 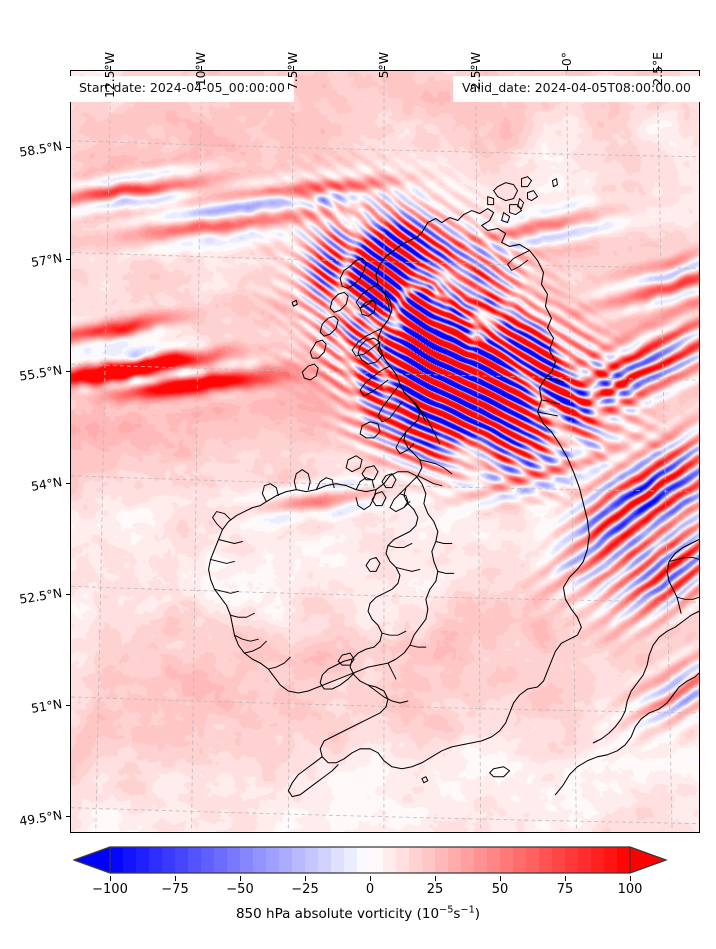 What do you see at coordinates (175, 889) in the screenshot?
I see `colorbar-ticklabel-1: −75` at bounding box center [175, 889].